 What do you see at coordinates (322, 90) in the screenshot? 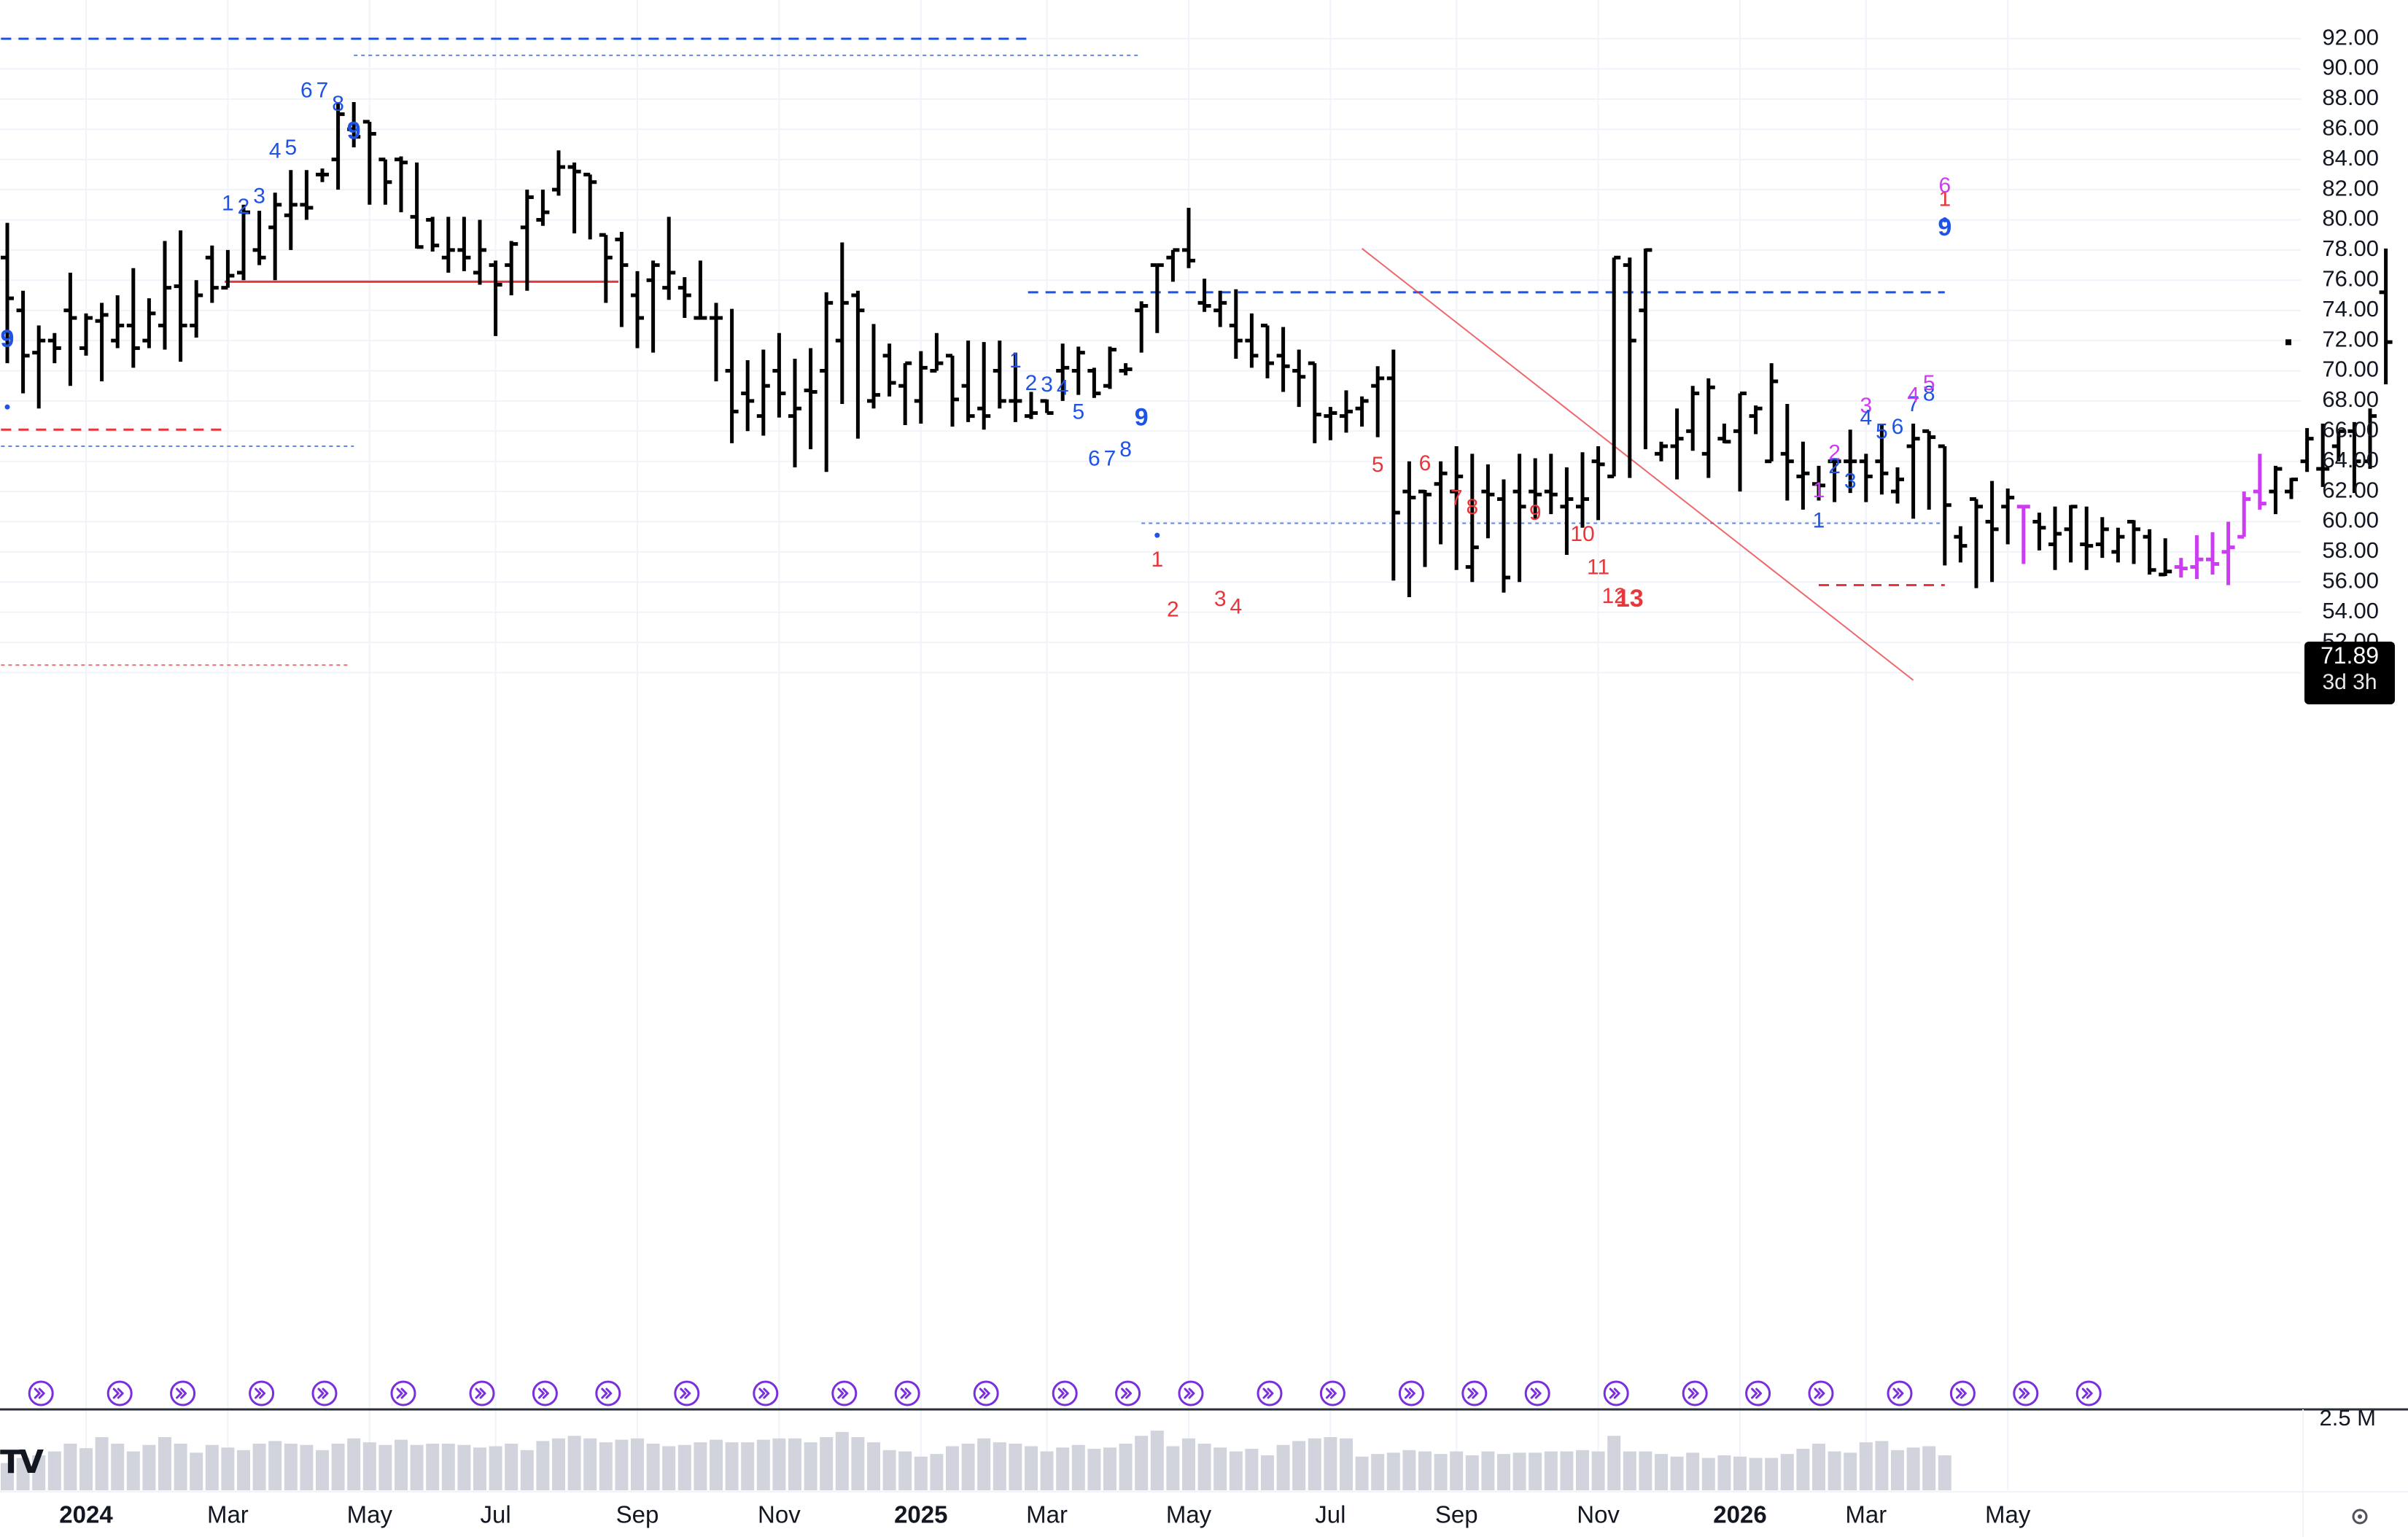
I see `td-count-label: 7` at bounding box center [322, 90].